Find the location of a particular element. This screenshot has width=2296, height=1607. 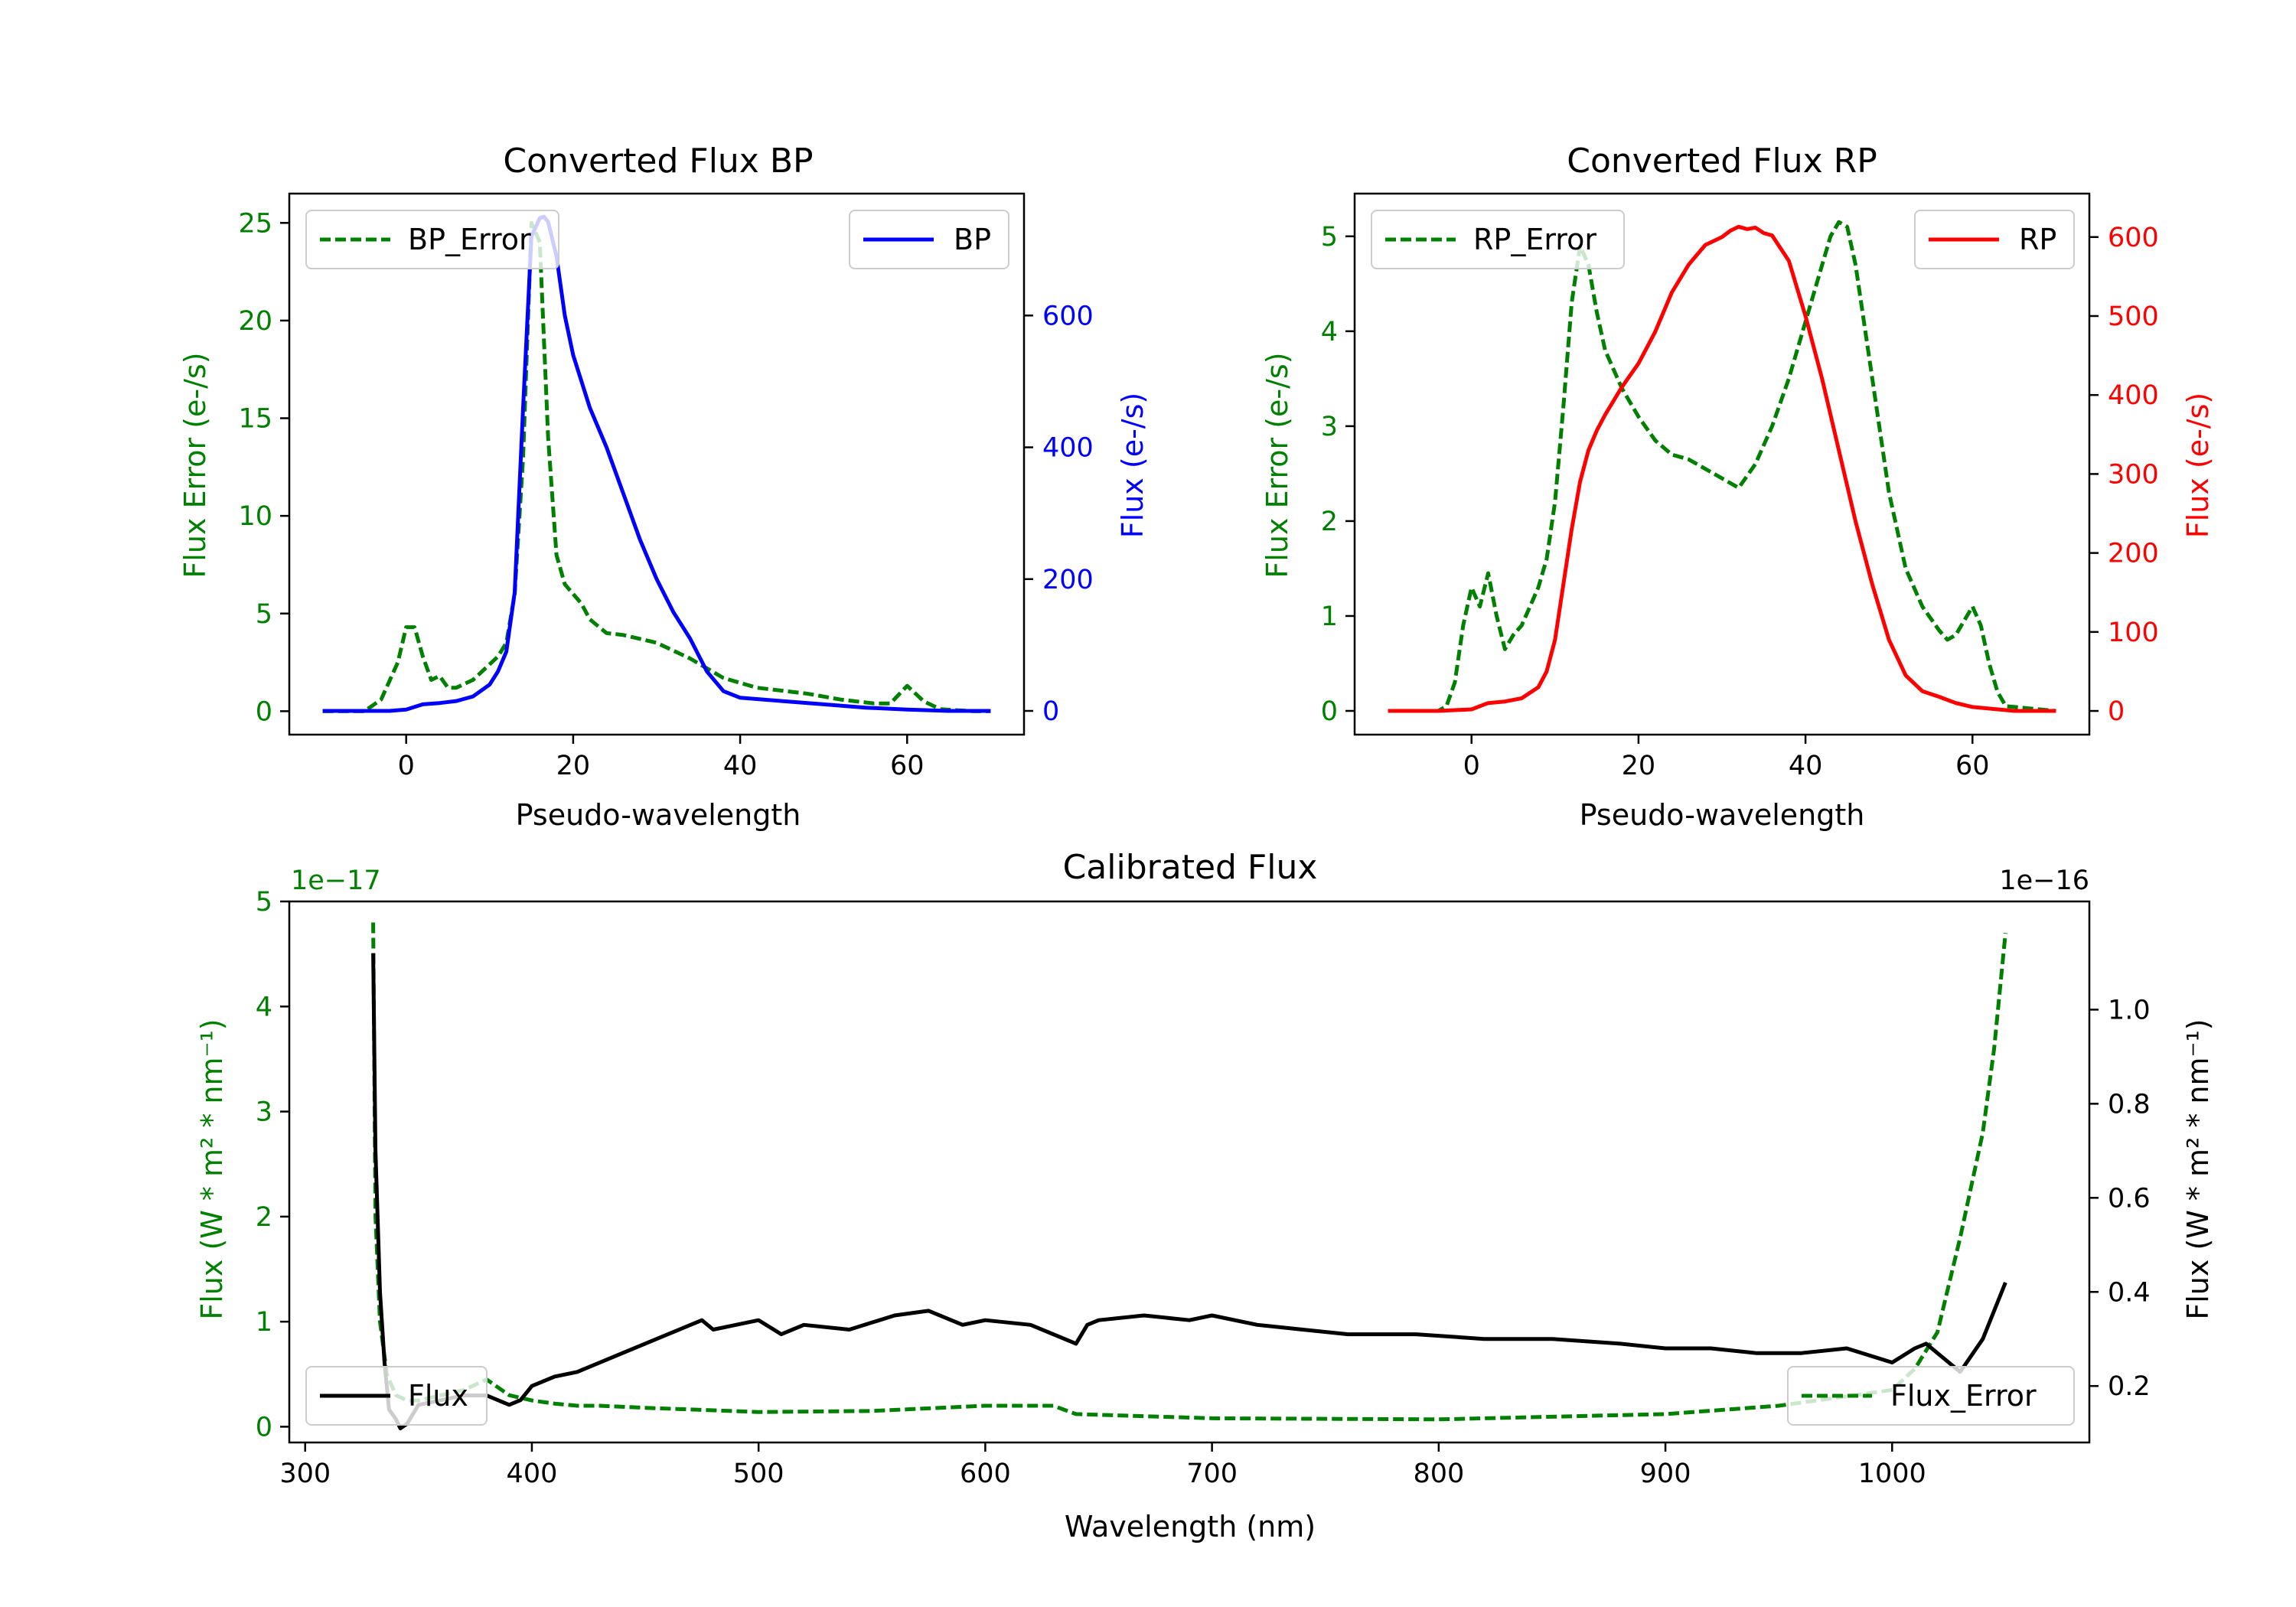

series-line-rp is located at coordinates (1722, 469).